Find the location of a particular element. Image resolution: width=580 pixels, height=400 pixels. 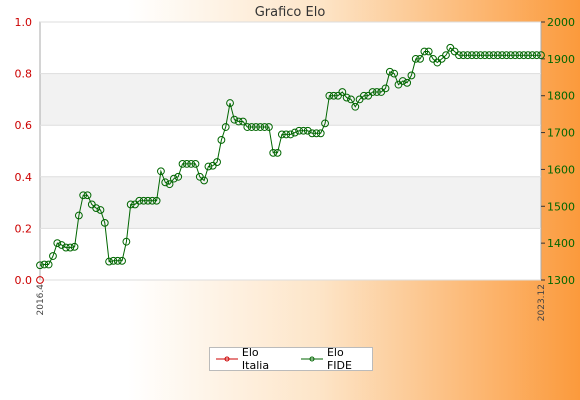

left-tick-label: 0.6 is located at coordinates (24, 125).